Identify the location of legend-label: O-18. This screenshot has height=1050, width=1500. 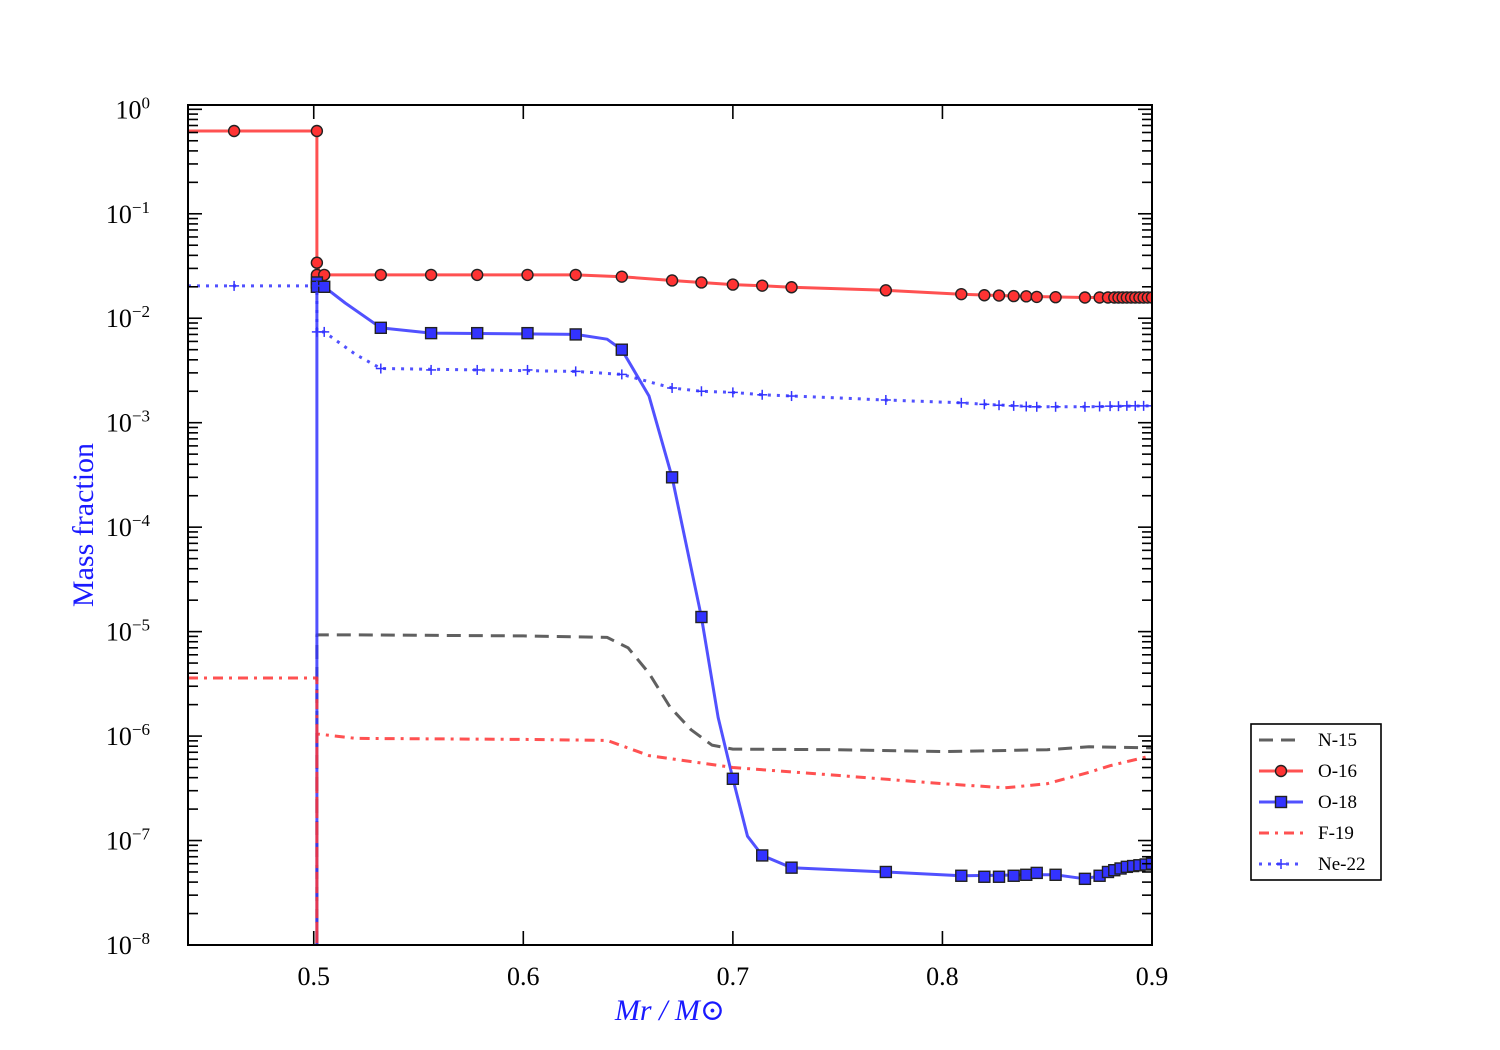
(1337, 802).